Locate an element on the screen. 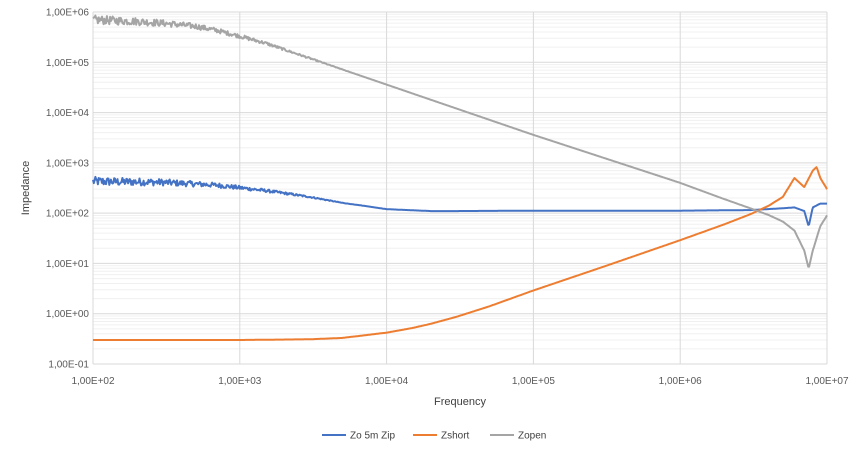  y-tick-label: 1,00E+05 is located at coordinates (68, 63).